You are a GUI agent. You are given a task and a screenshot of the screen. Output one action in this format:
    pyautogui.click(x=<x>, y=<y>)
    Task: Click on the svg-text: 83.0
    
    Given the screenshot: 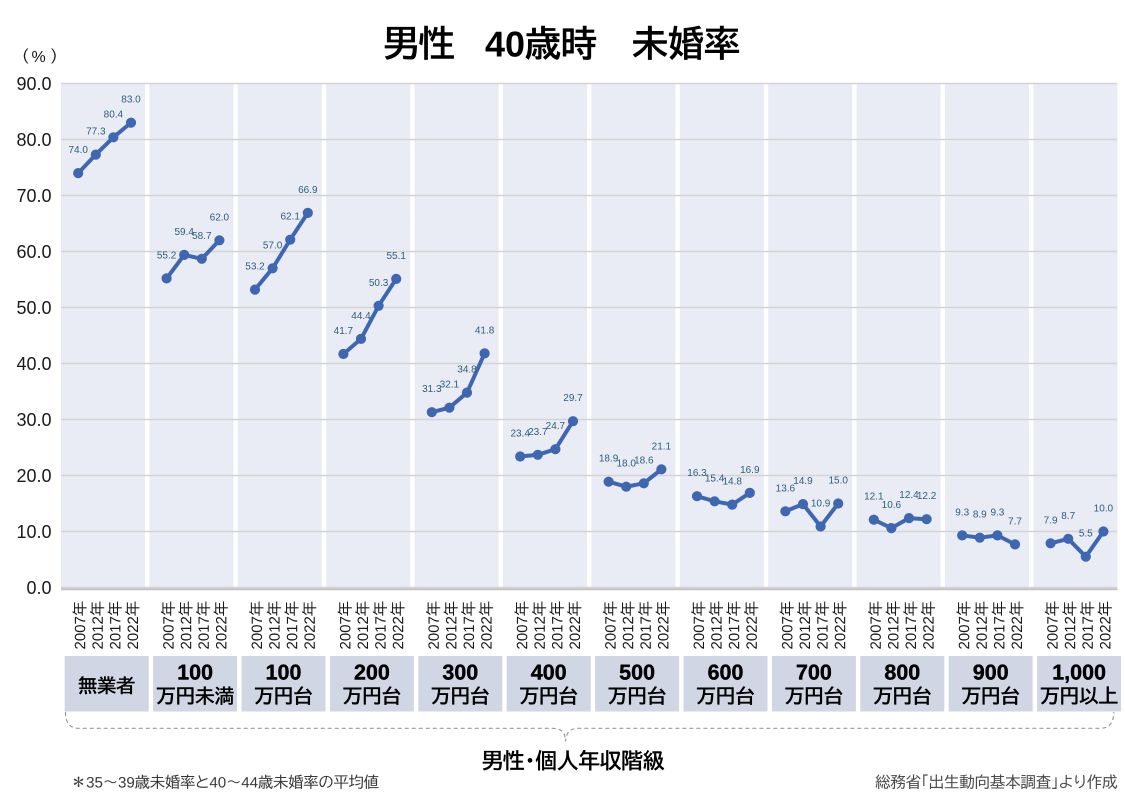 What is the action you would take?
    pyautogui.click(x=131, y=100)
    